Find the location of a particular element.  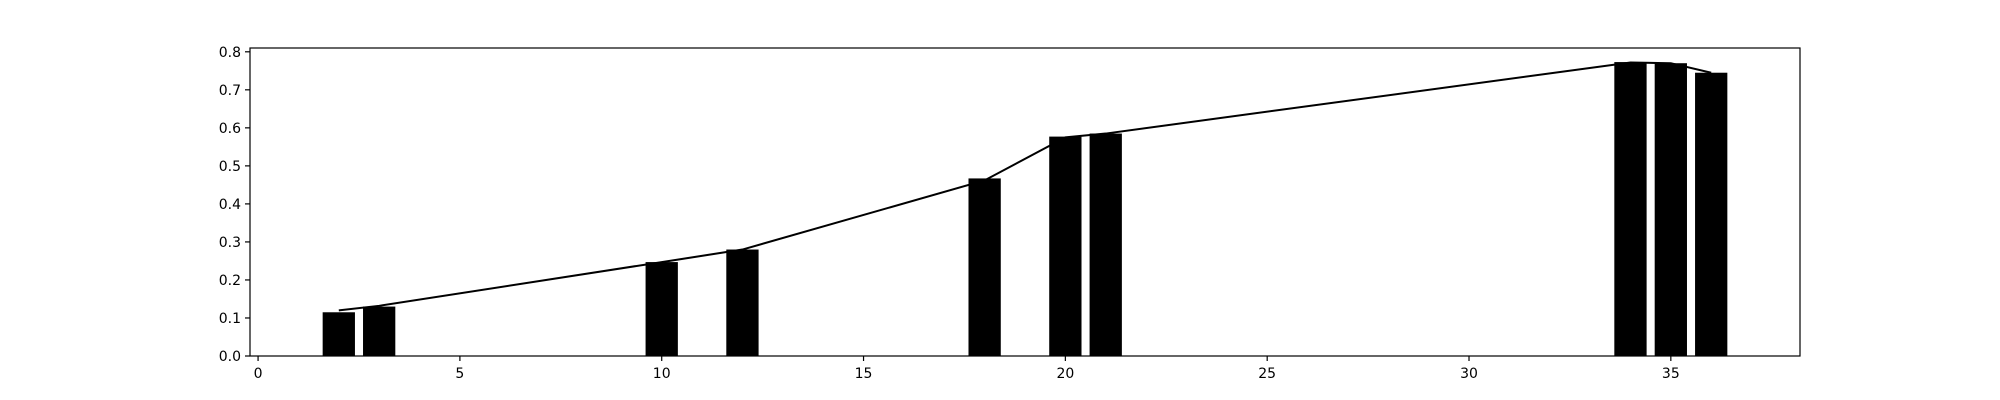

y-tick-label: 0.5 is located at coordinates (230, 167).